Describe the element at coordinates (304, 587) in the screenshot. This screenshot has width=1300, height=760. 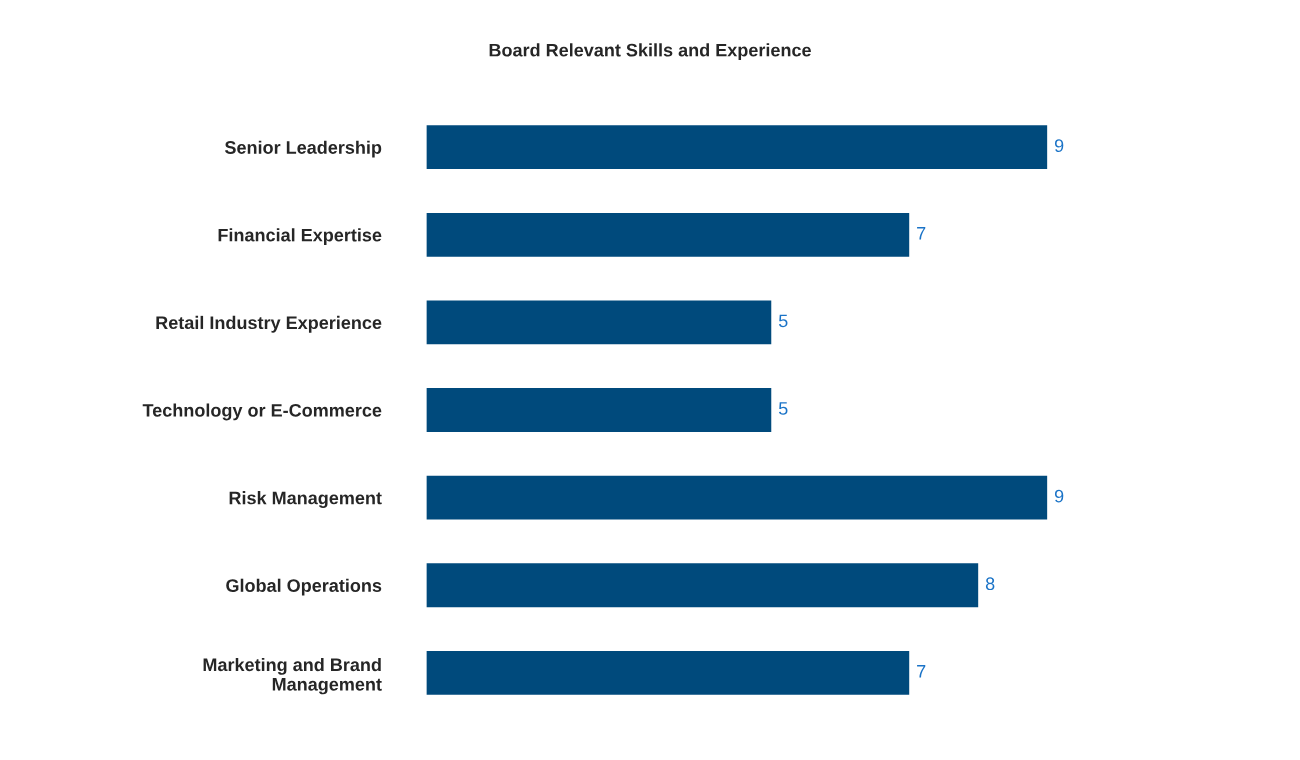
I see `y-tick-label: Global Operations` at that location.